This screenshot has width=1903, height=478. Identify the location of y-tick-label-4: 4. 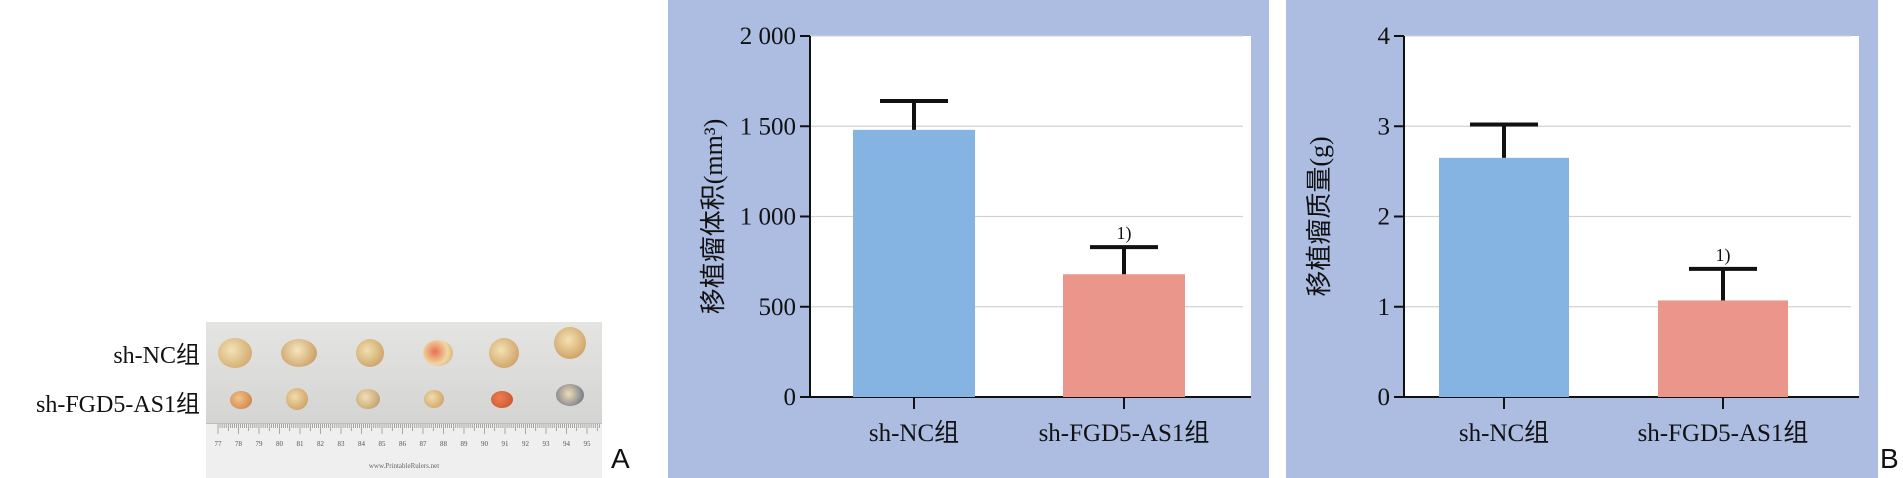
(1384, 36).